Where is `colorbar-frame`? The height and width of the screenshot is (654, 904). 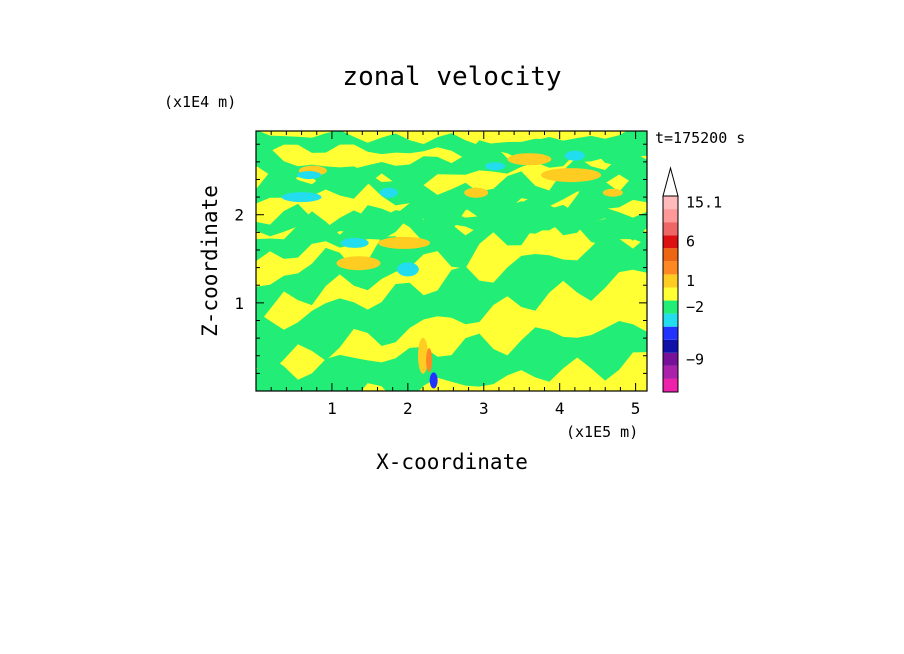 colorbar-frame is located at coordinates (670, 294).